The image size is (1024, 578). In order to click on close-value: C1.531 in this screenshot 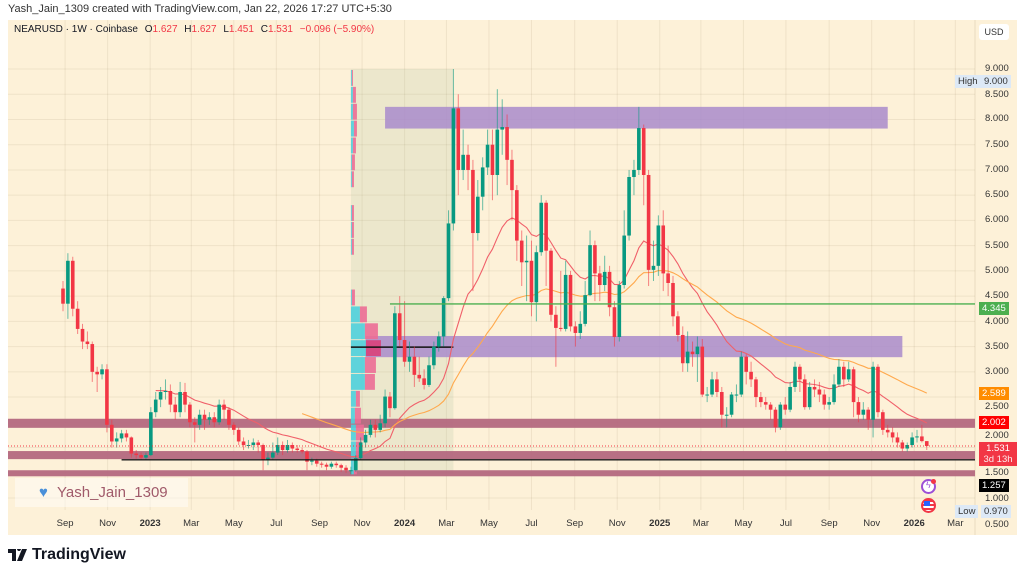, I will do `click(277, 29)`.